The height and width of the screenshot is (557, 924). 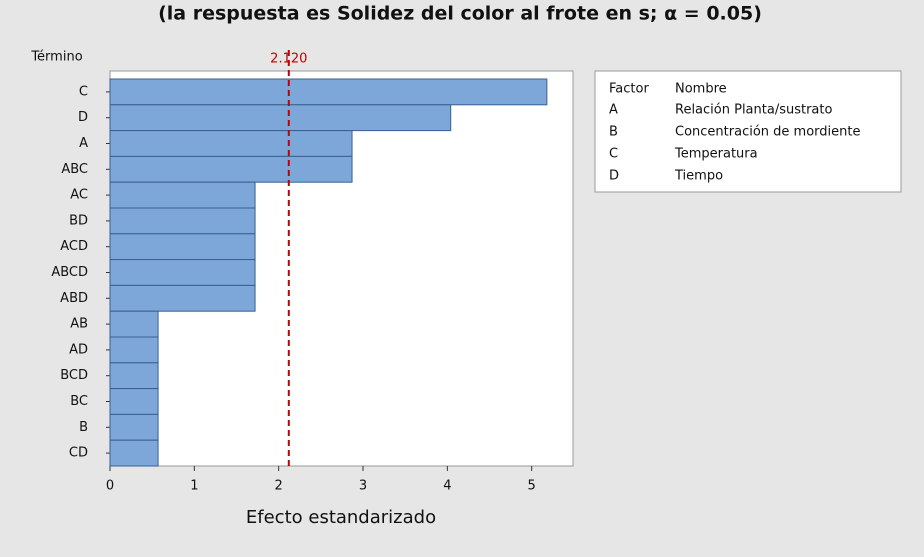 What do you see at coordinates (74, 298) in the screenshot?
I see `y-tick-label: ABD` at bounding box center [74, 298].